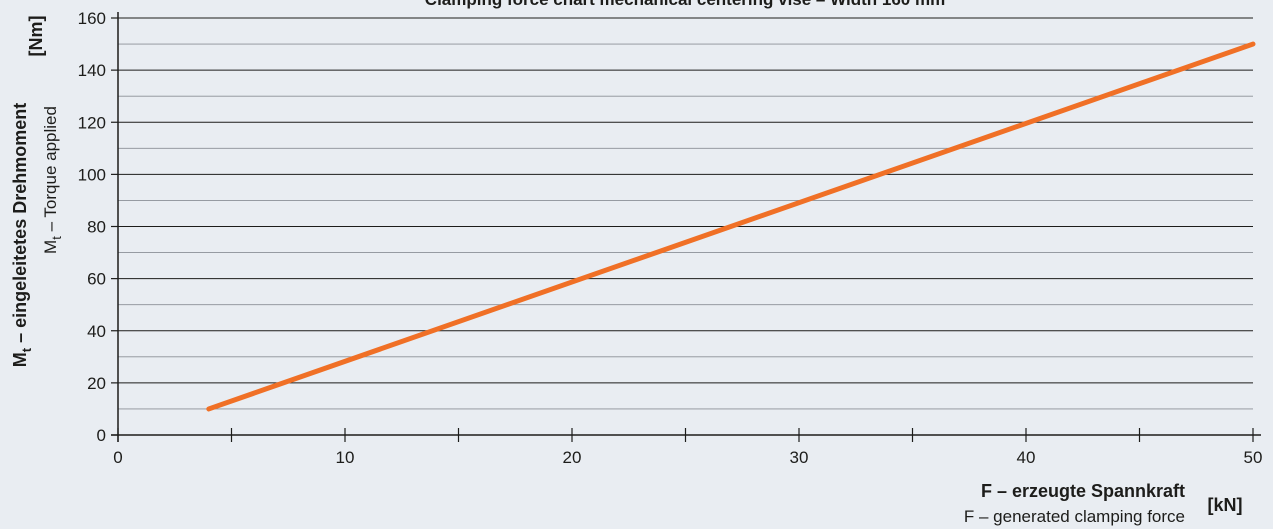 The width and height of the screenshot is (1273, 529). Describe the element at coordinates (26, 349) in the screenshot. I see `y-axis-label-de-sub: t` at that location.